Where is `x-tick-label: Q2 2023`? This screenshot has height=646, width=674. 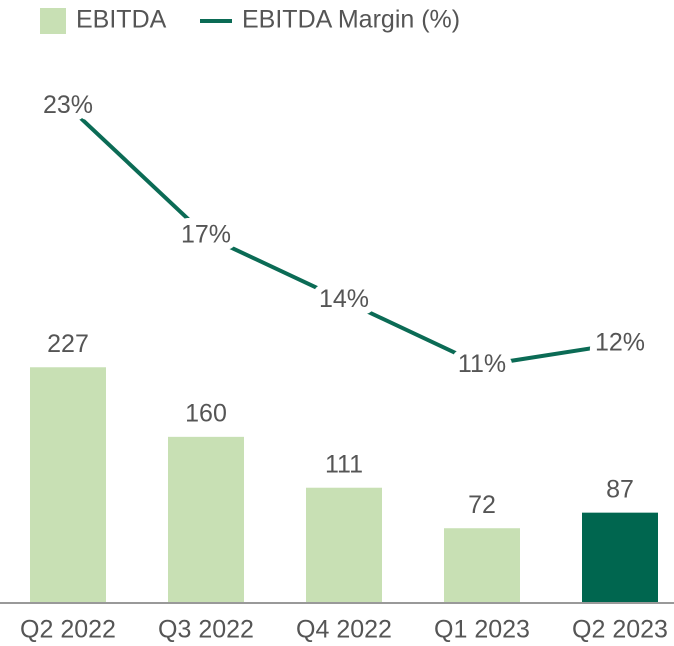
x-tick-label: Q2 2023 is located at coordinates (620, 630).